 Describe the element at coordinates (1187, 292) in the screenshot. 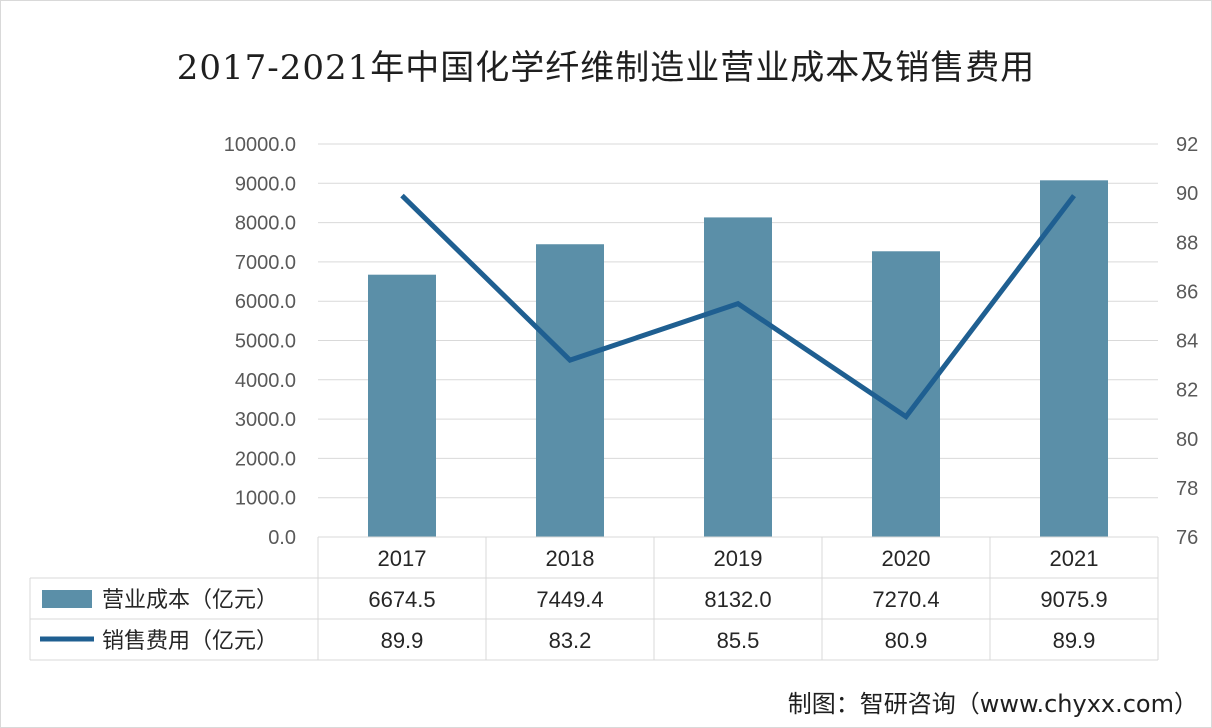

I see `right-tick-label: 86` at that location.